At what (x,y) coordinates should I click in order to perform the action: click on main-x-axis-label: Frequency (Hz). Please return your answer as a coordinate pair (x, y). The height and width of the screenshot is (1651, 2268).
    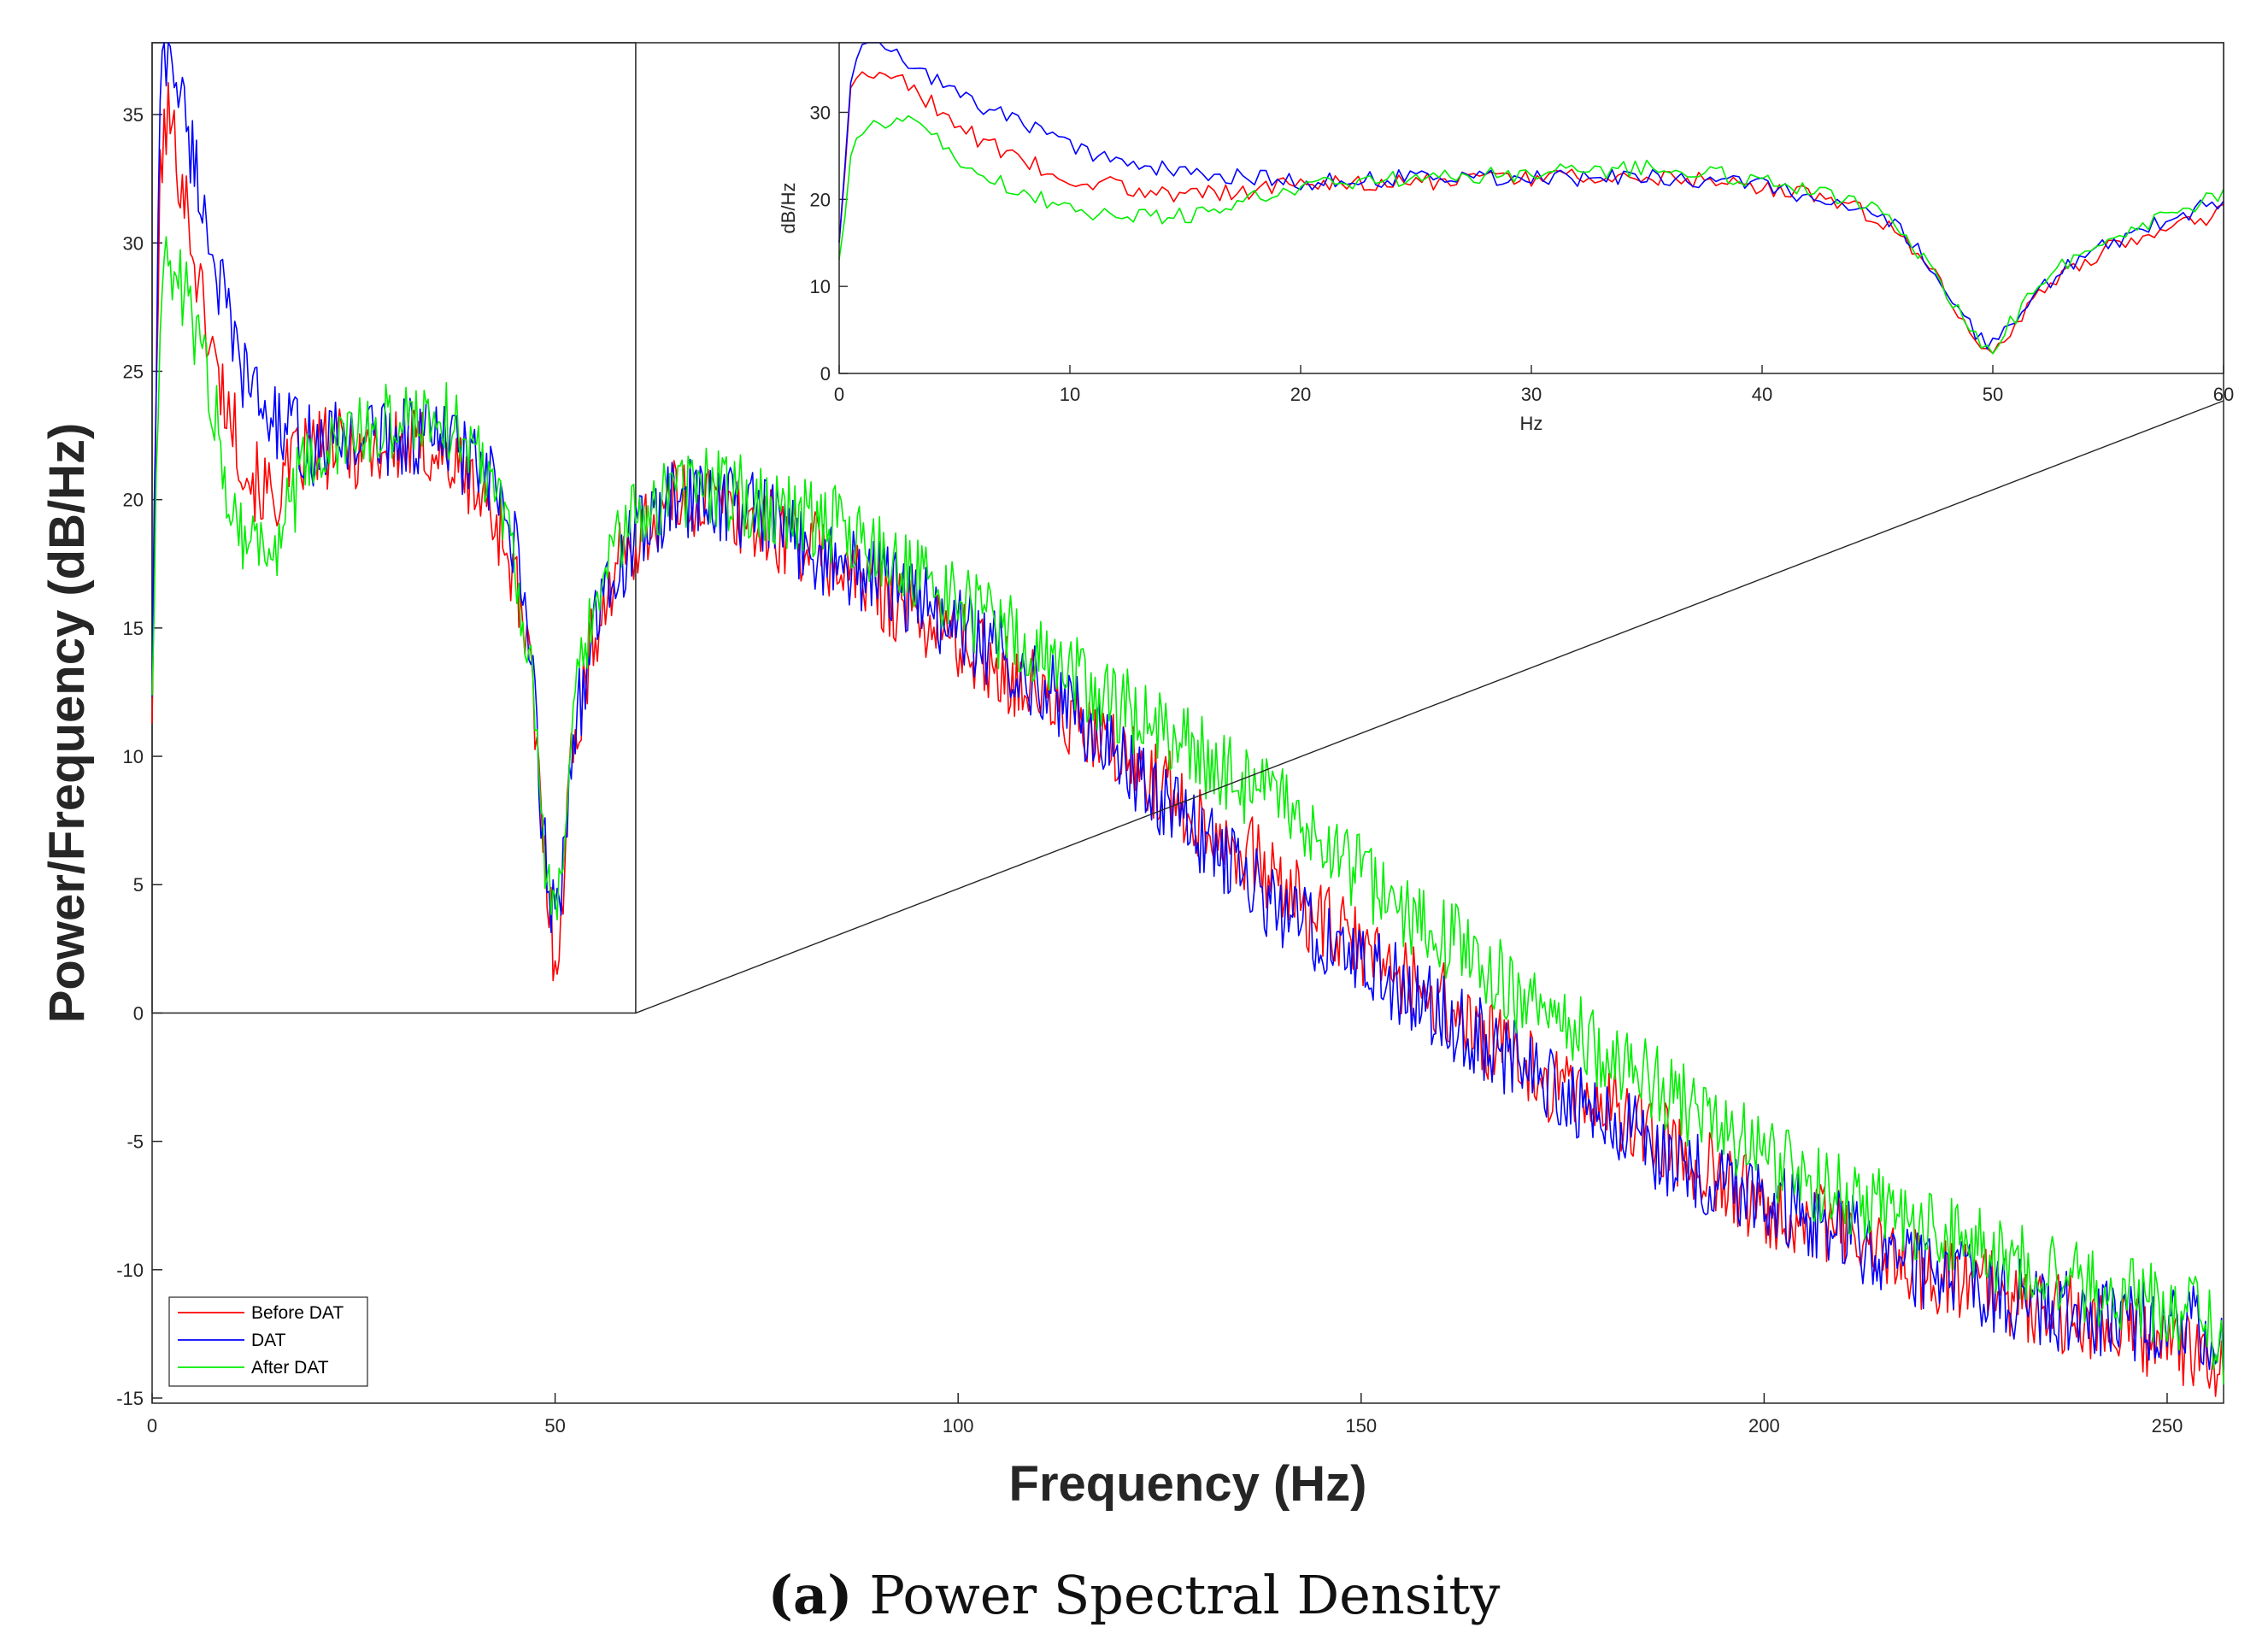
    Looking at the image, I should click on (1188, 1484).